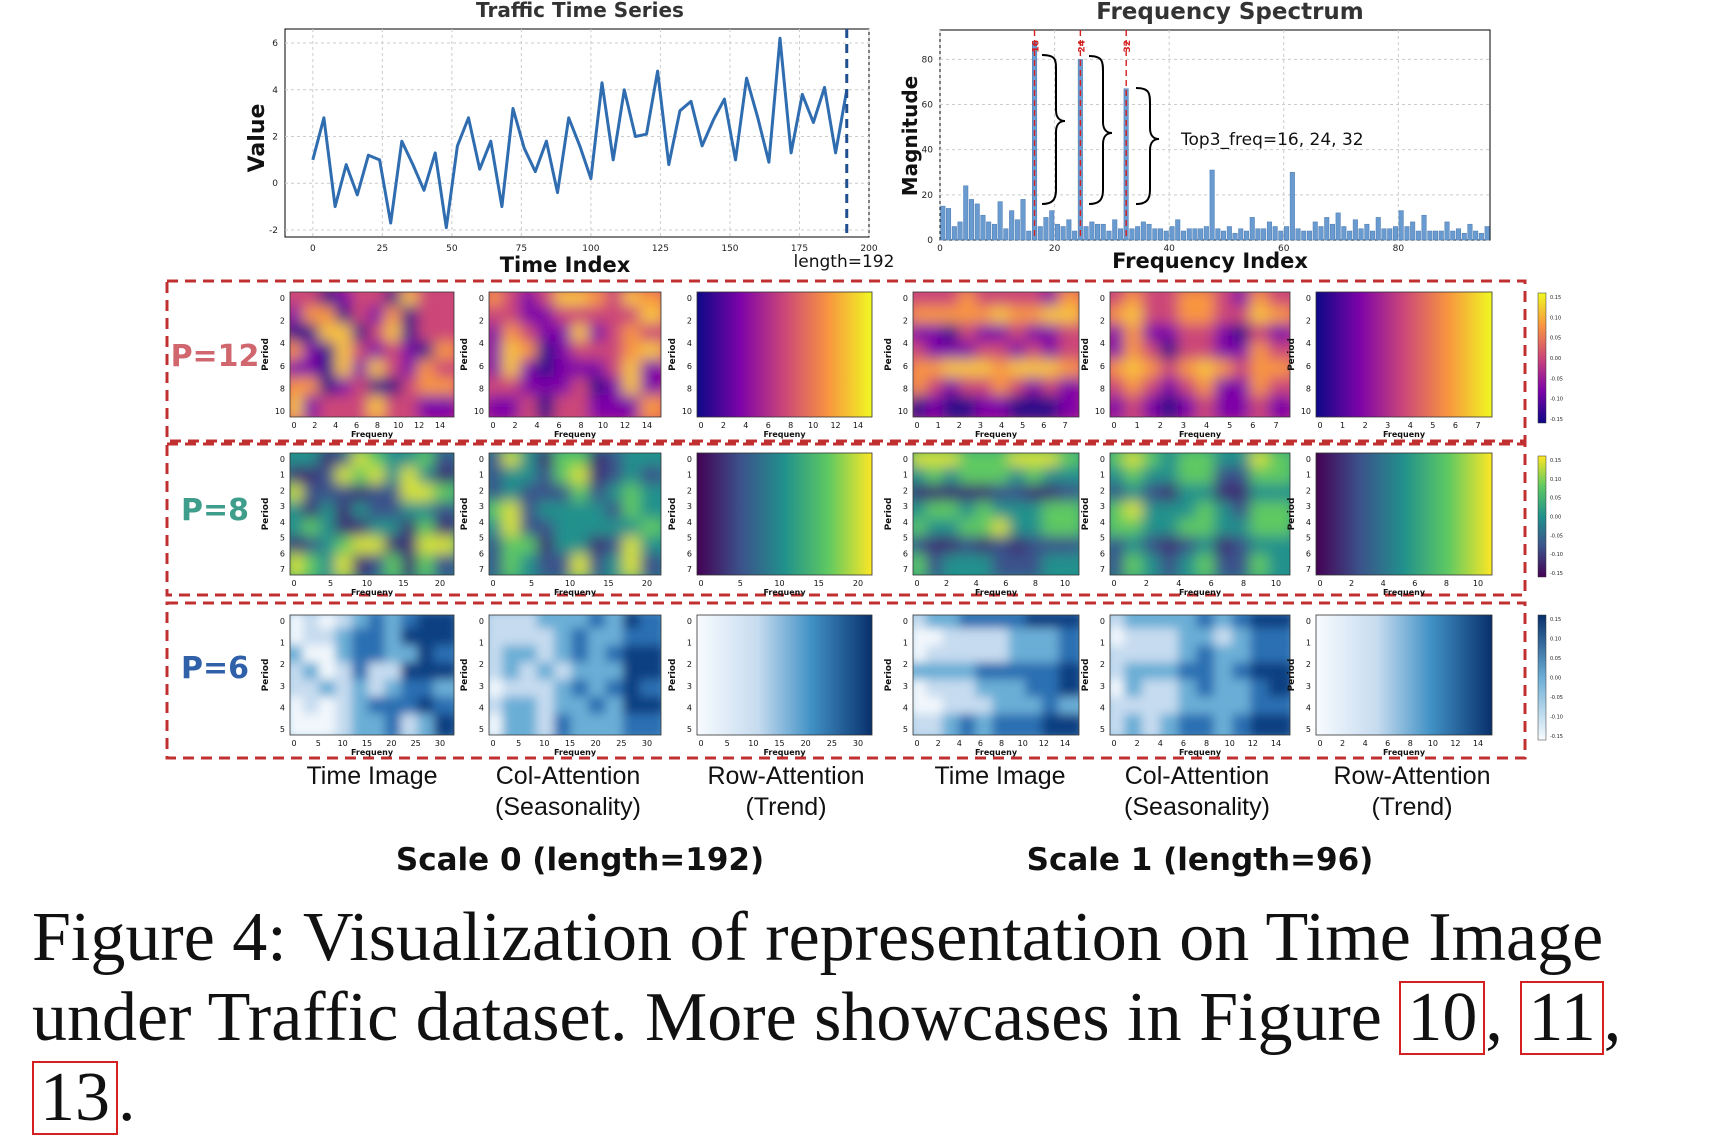 This screenshot has width=1730, height=1138. What do you see at coordinates (858, 743) in the screenshot?
I see `panel-x-tick: 30` at bounding box center [858, 743].